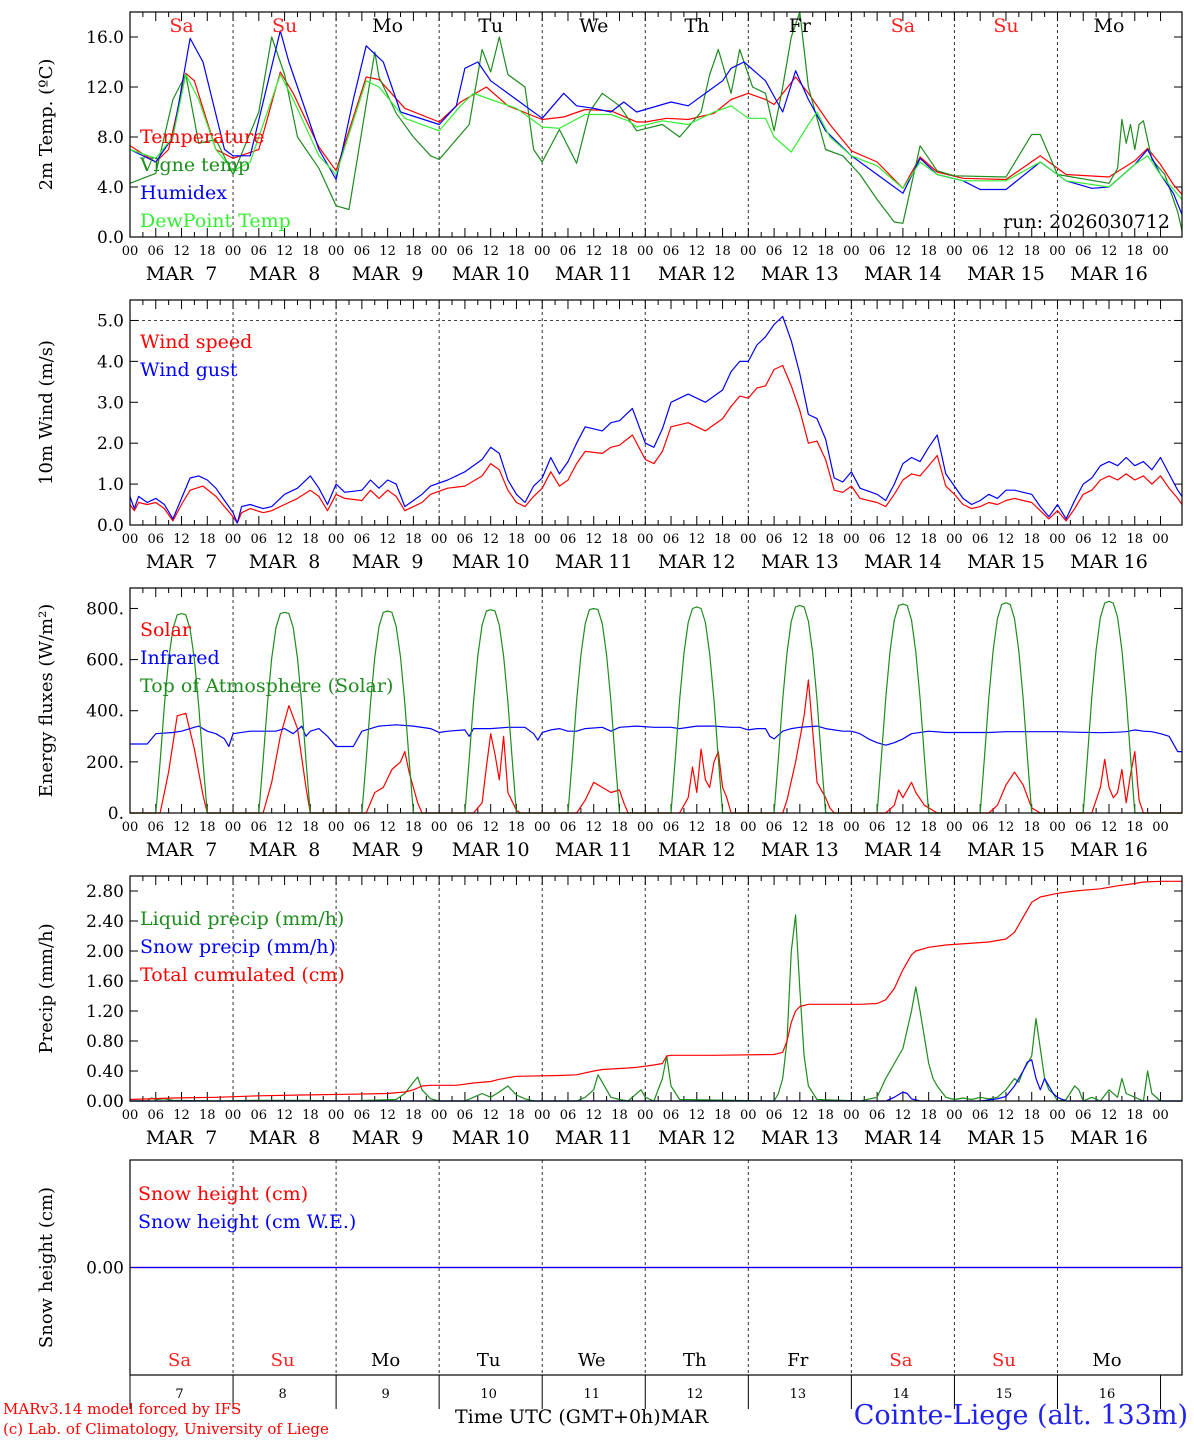  What do you see at coordinates (166, 630) in the screenshot?
I see `legend-entry: Solar` at bounding box center [166, 630].